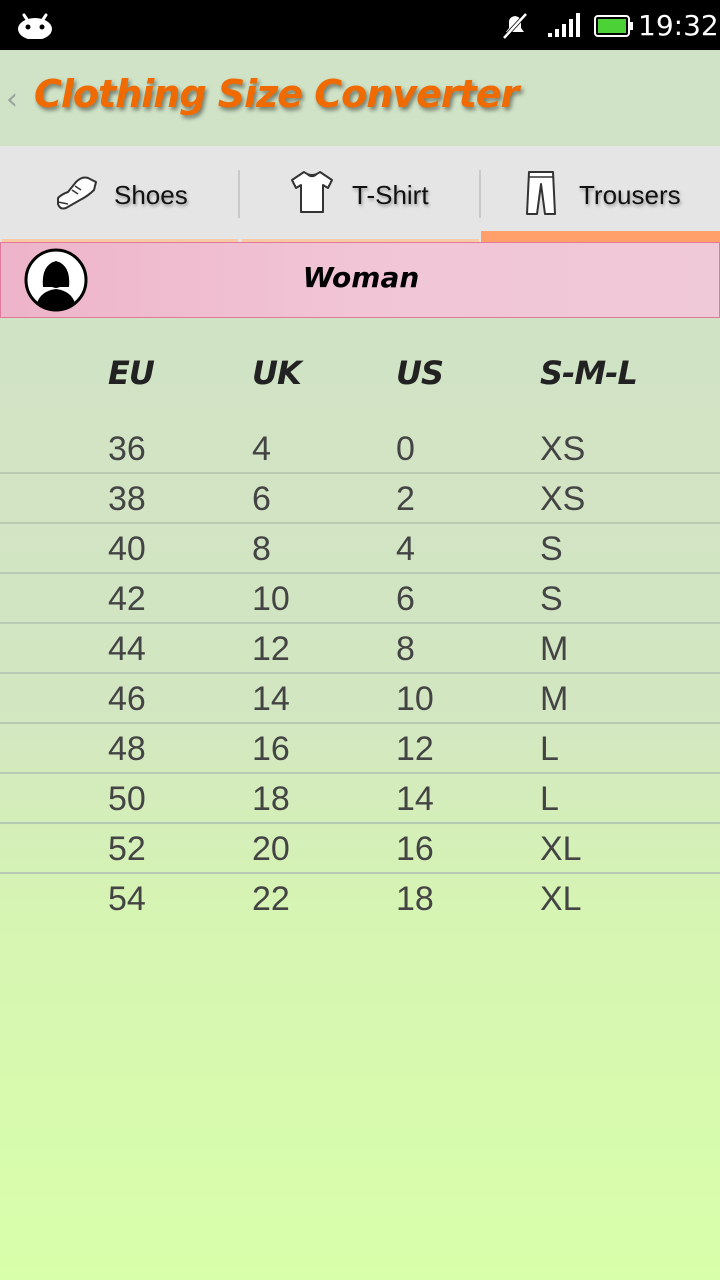  I want to click on table-row: 42 10 6 S, so click(360, 599).